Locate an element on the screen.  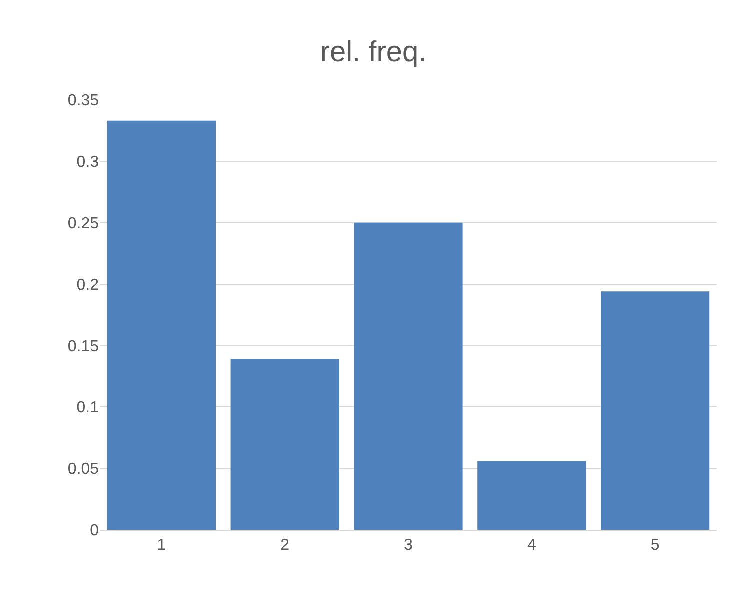
x-tick-label: 1 is located at coordinates (161, 545).